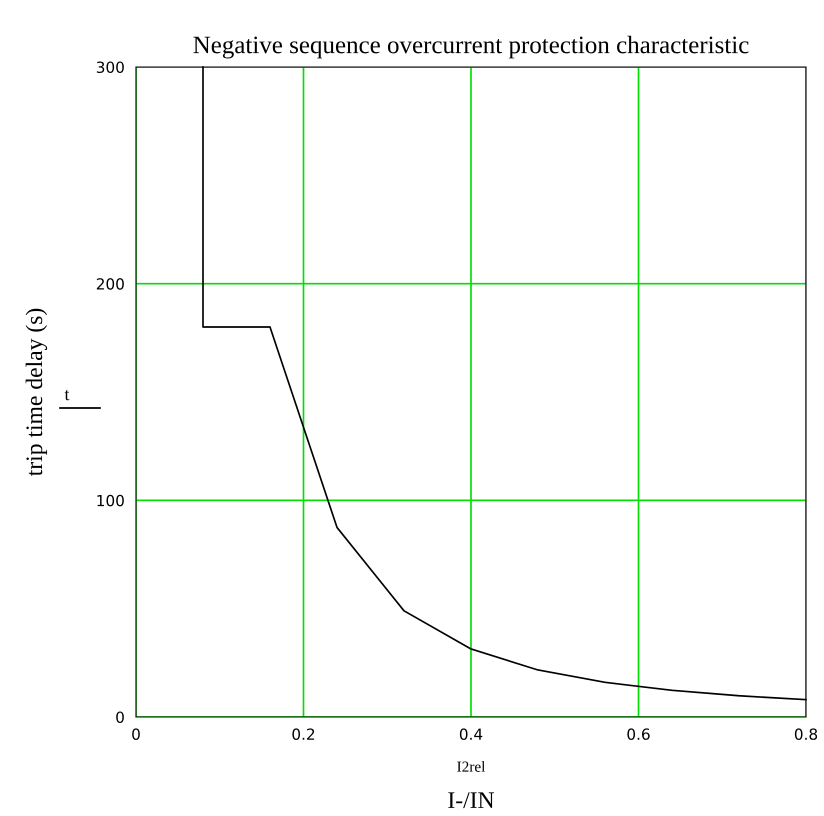 This screenshot has height=816, width=824. What do you see at coordinates (37, 392) in the screenshot?
I see `y-axis-title: trip time delay (s)` at bounding box center [37, 392].